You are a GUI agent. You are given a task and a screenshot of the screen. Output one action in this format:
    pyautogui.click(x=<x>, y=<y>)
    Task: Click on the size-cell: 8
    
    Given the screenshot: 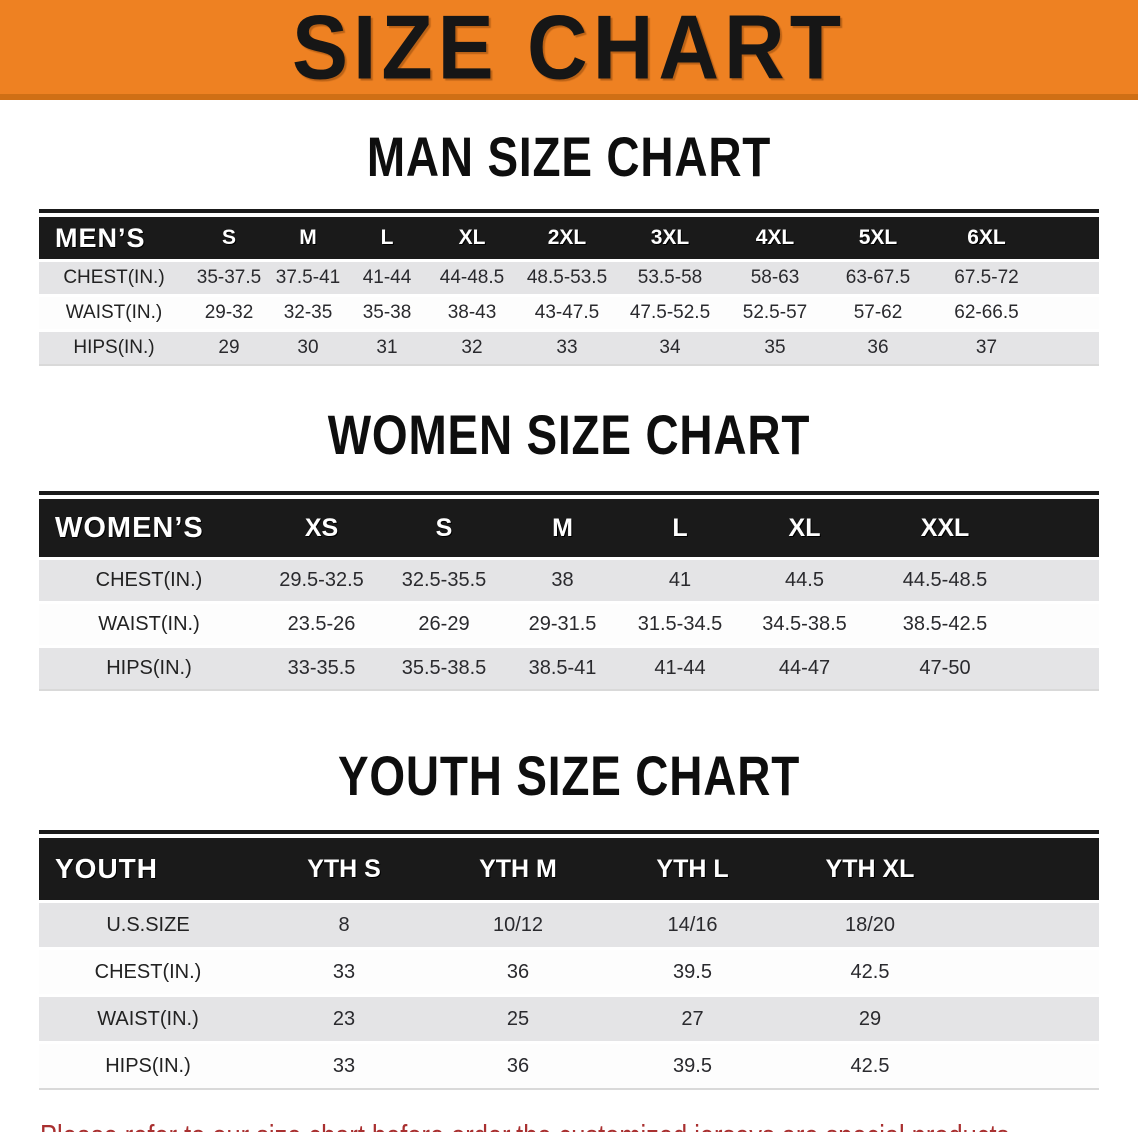 What is the action you would take?
    pyautogui.click(x=344, y=923)
    